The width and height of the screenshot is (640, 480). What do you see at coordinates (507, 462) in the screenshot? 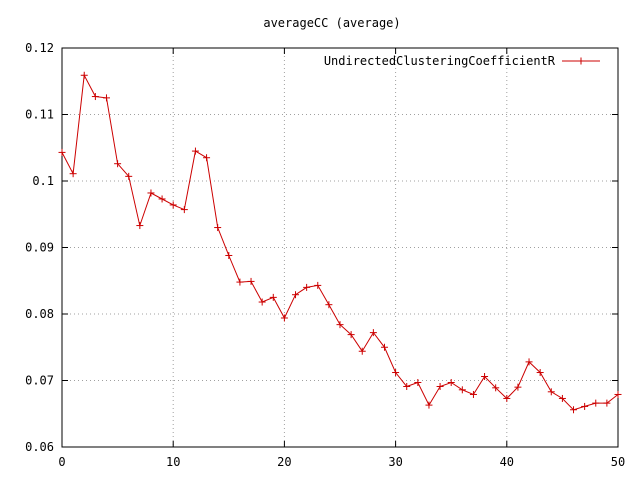
I see `x-tick-label-4: 40` at bounding box center [507, 462].